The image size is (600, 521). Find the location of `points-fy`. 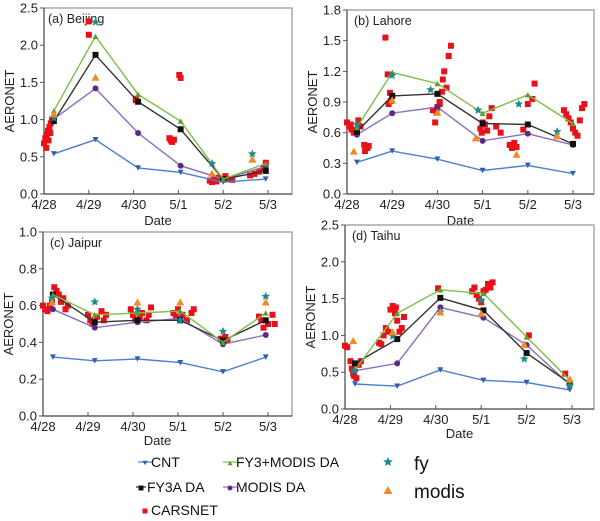

points-fy is located at coordinates (457, 103).